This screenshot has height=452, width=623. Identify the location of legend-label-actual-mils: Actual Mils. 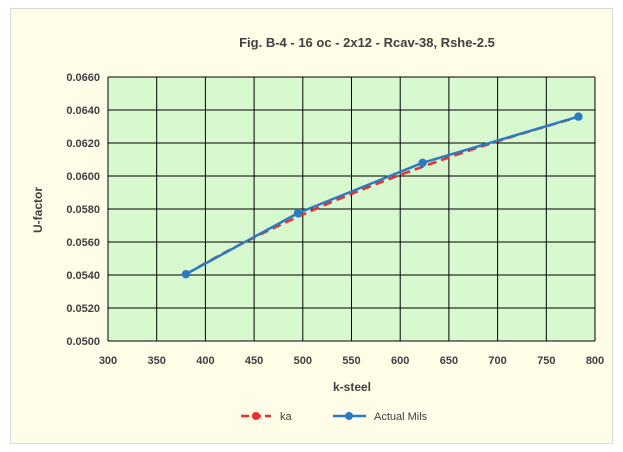
(401, 417).